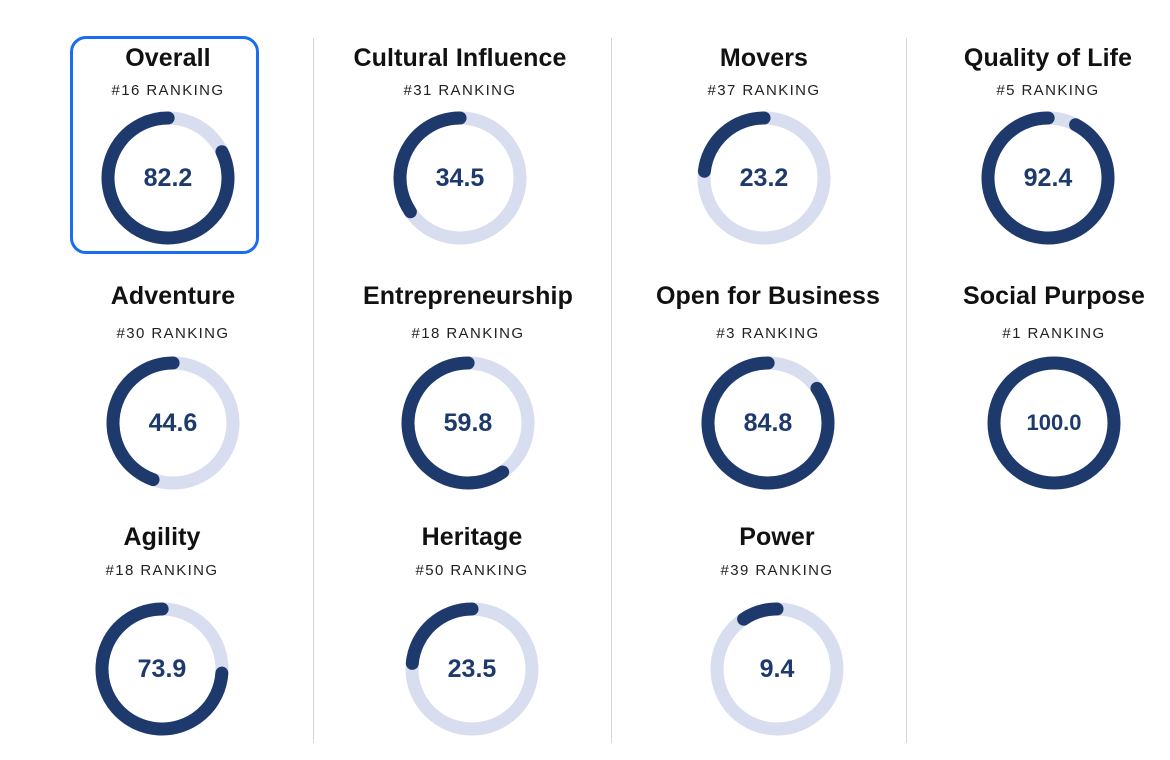 Image resolution: width=1170 pixels, height=760 pixels. I want to click on ranking-label: #39 RANKING, so click(777, 570).